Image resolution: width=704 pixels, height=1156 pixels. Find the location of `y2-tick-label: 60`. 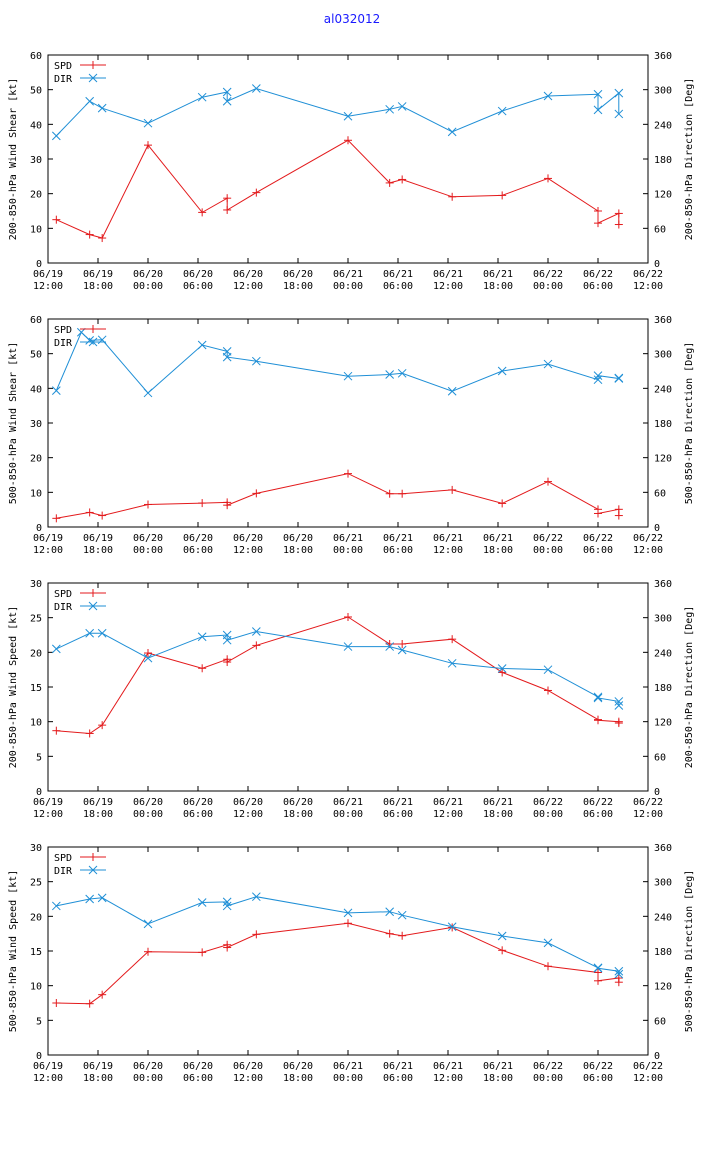

y2-tick-label: 60 is located at coordinates (660, 757).